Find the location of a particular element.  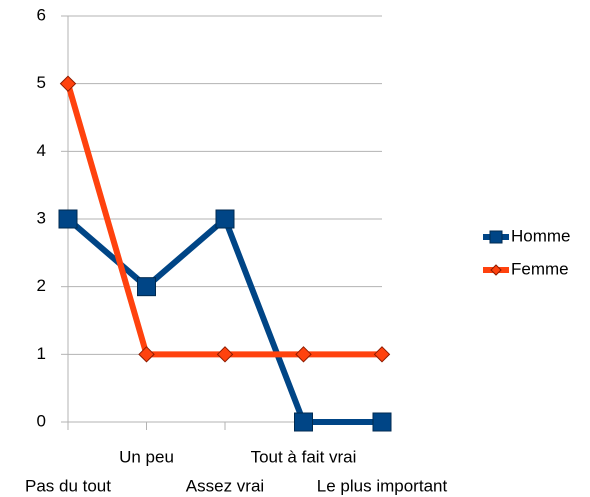

y-tick-label: 5 is located at coordinates (41, 82).